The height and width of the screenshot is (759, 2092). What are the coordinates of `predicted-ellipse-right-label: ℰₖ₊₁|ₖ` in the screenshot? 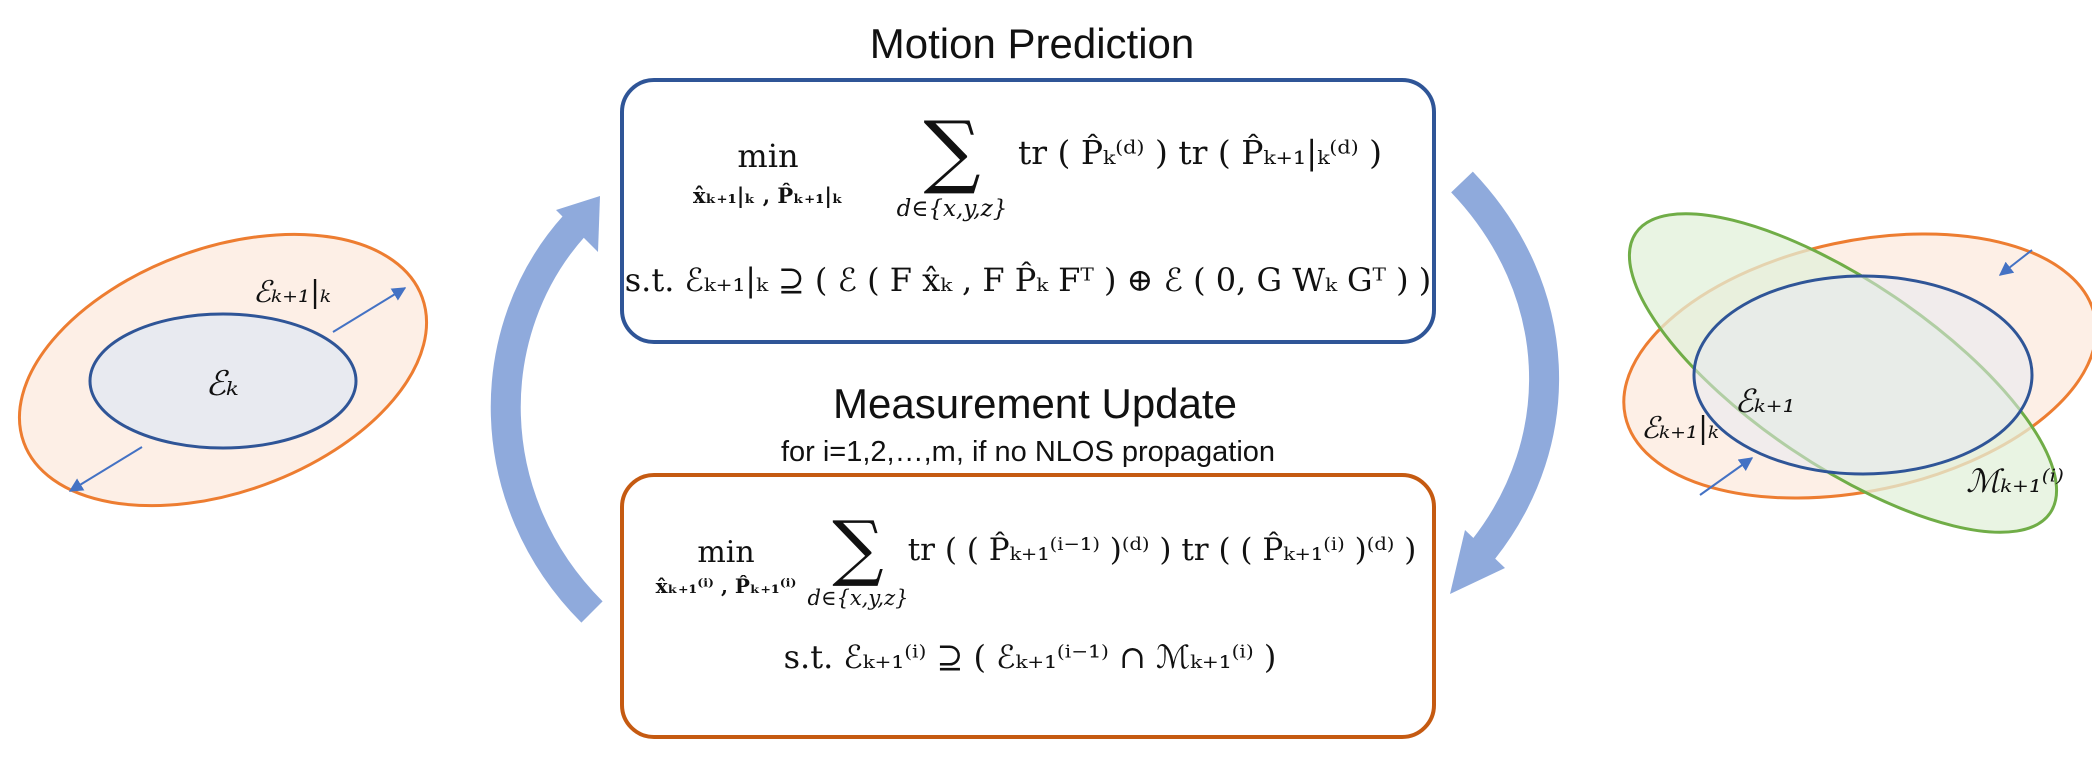 It's located at (1680, 428).